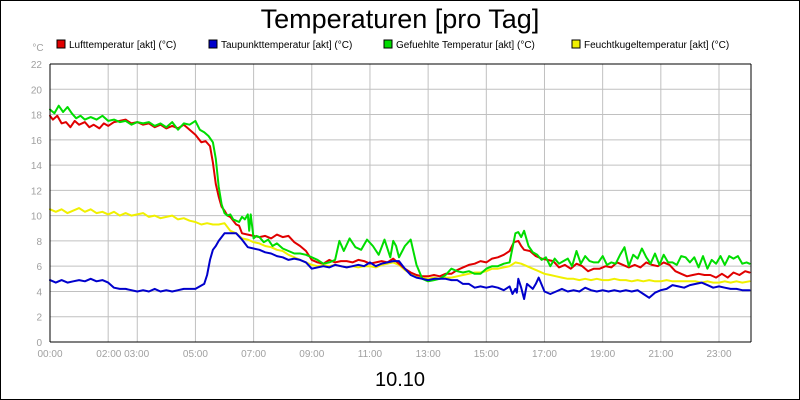 This screenshot has height=400, width=800. I want to click on y-tick-label: 10, so click(37, 217).